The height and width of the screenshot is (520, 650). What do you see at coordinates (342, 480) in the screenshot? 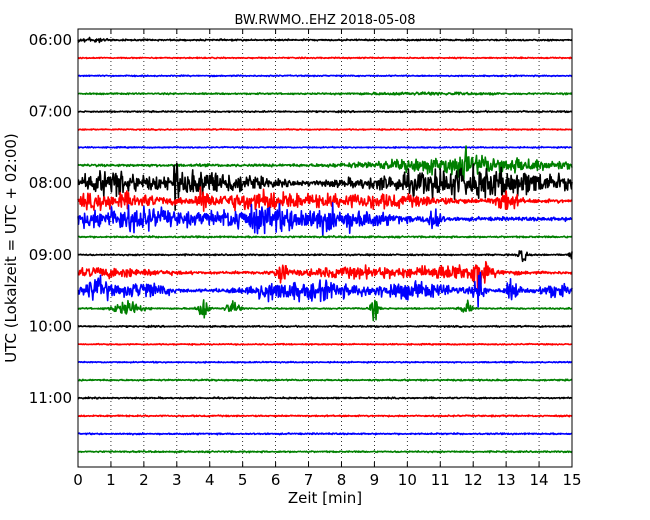
I see `x-tick-label: 8` at bounding box center [342, 480].